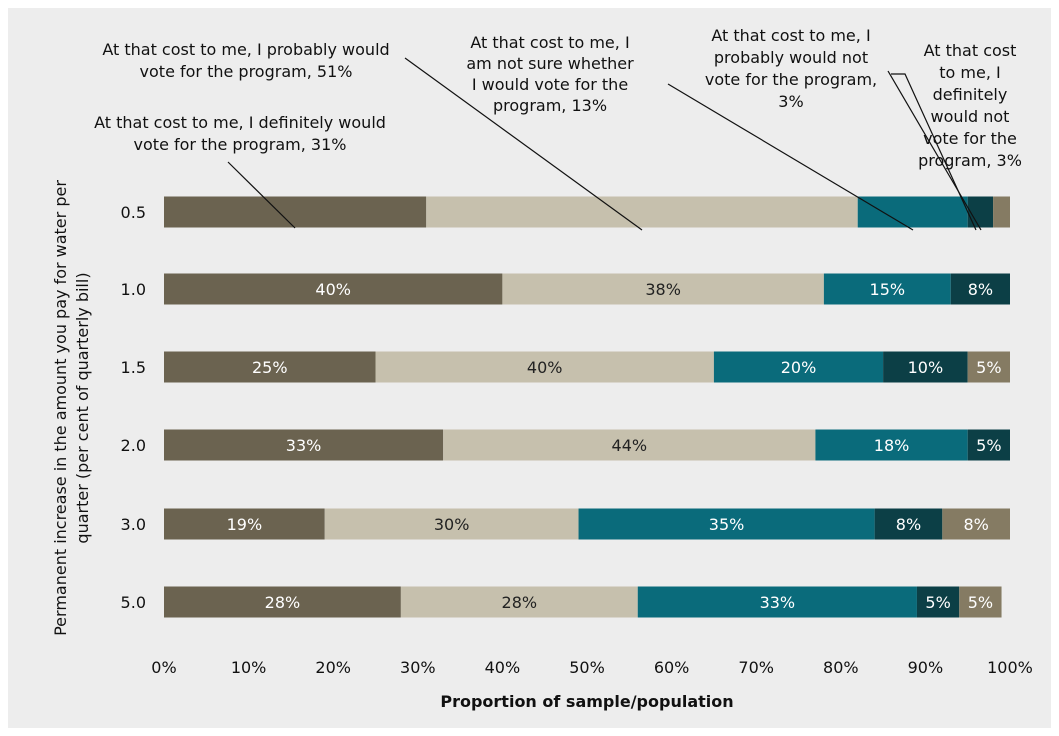 The image size is (1059, 736). I want to click on annotation-text: definitely, so click(970, 94).